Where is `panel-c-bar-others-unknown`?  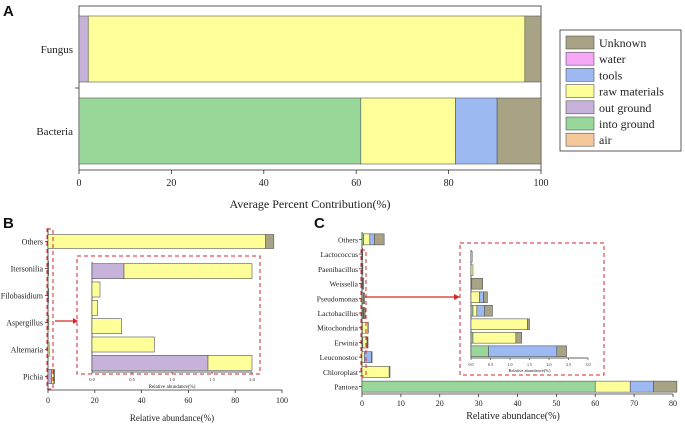 panel-c-bar-others-unknown is located at coordinates (379, 239).